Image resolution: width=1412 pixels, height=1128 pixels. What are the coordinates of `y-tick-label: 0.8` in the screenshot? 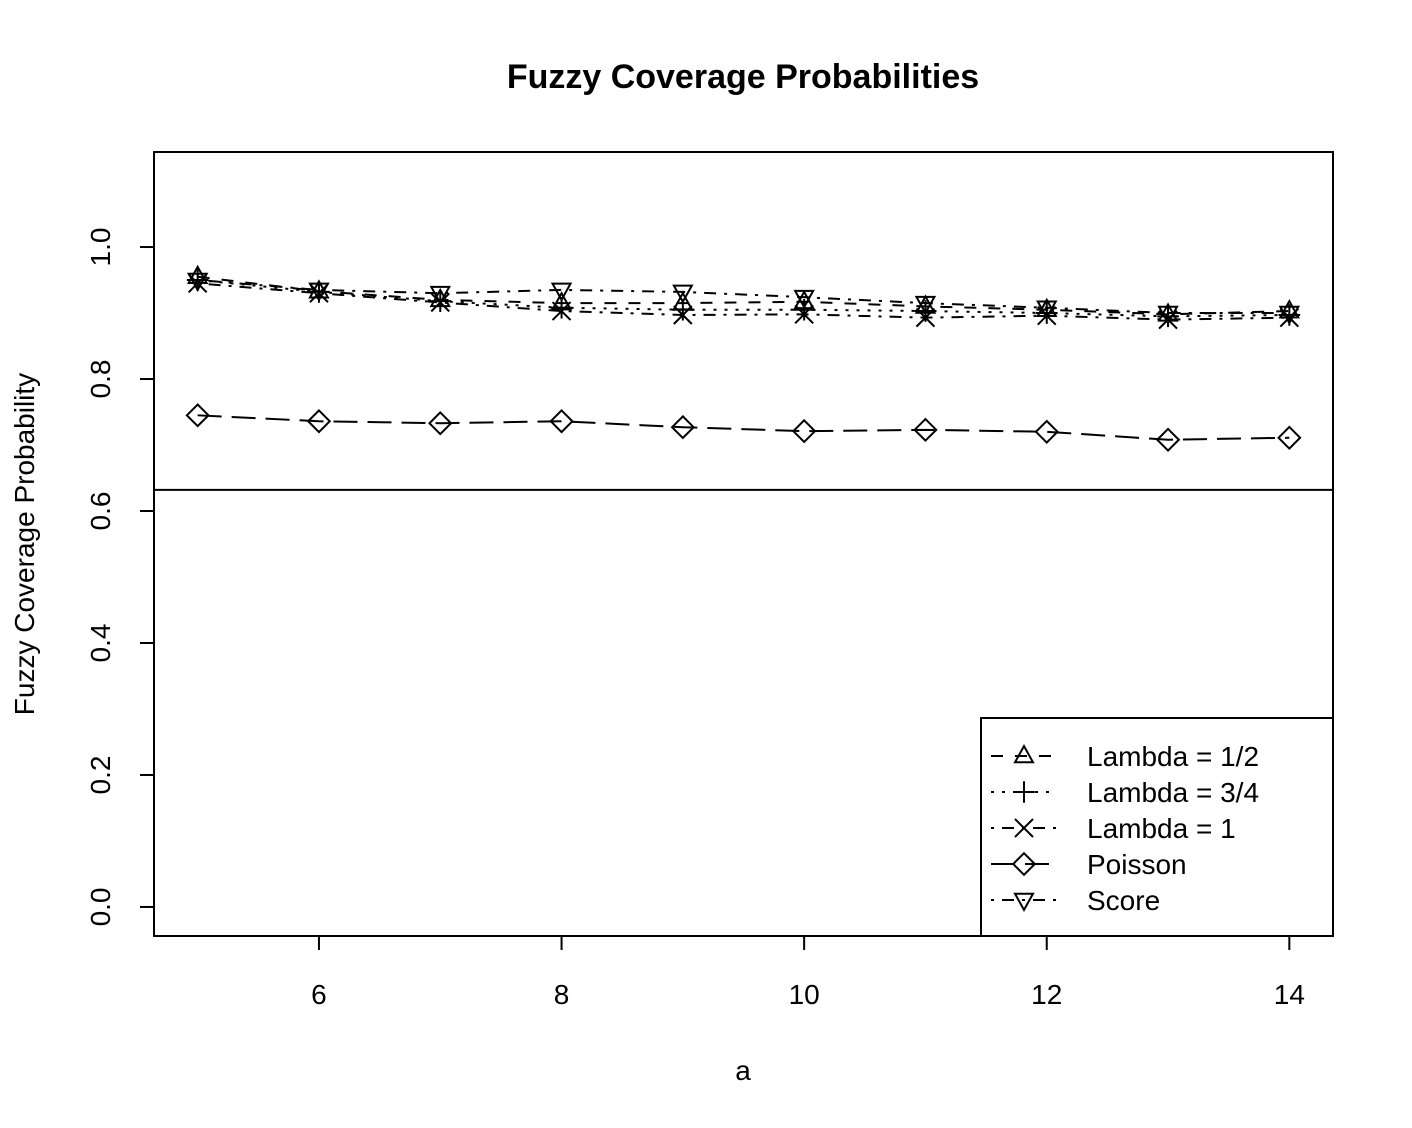 It's located at (100, 379).